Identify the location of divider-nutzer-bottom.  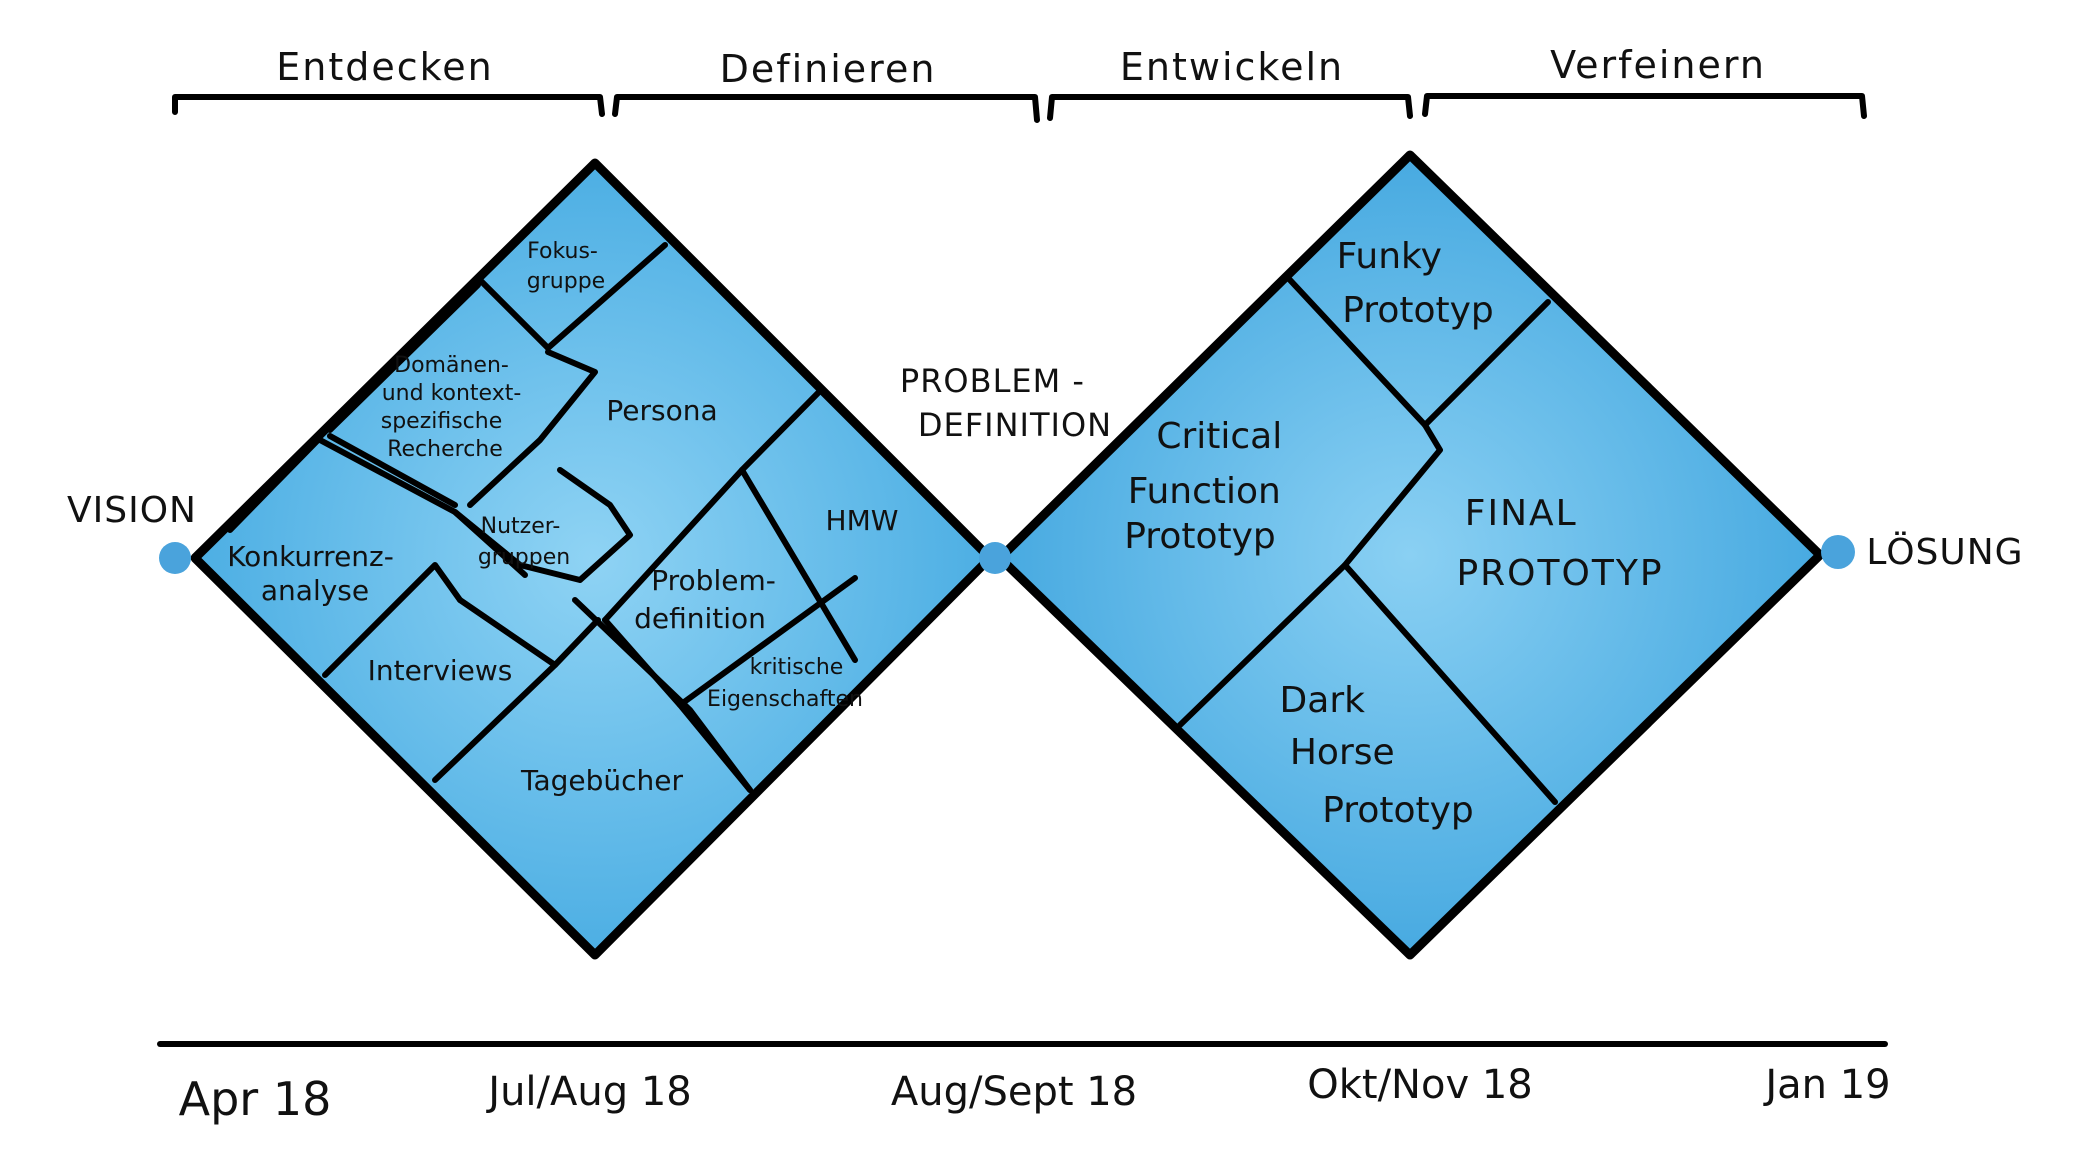
(490, 543).